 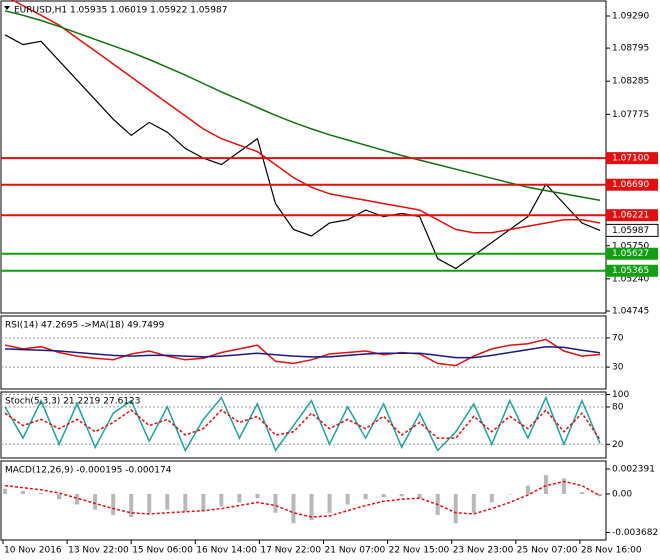 What do you see at coordinates (618, 445) in the screenshot?
I see `y-tick-label: 20` at bounding box center [618, 445].